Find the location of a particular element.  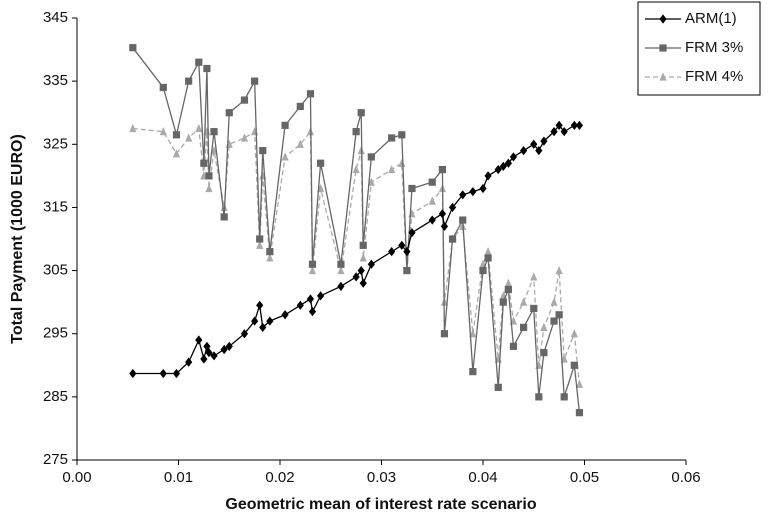

y-tick-label: 275 is located at coordinates (55, 459).